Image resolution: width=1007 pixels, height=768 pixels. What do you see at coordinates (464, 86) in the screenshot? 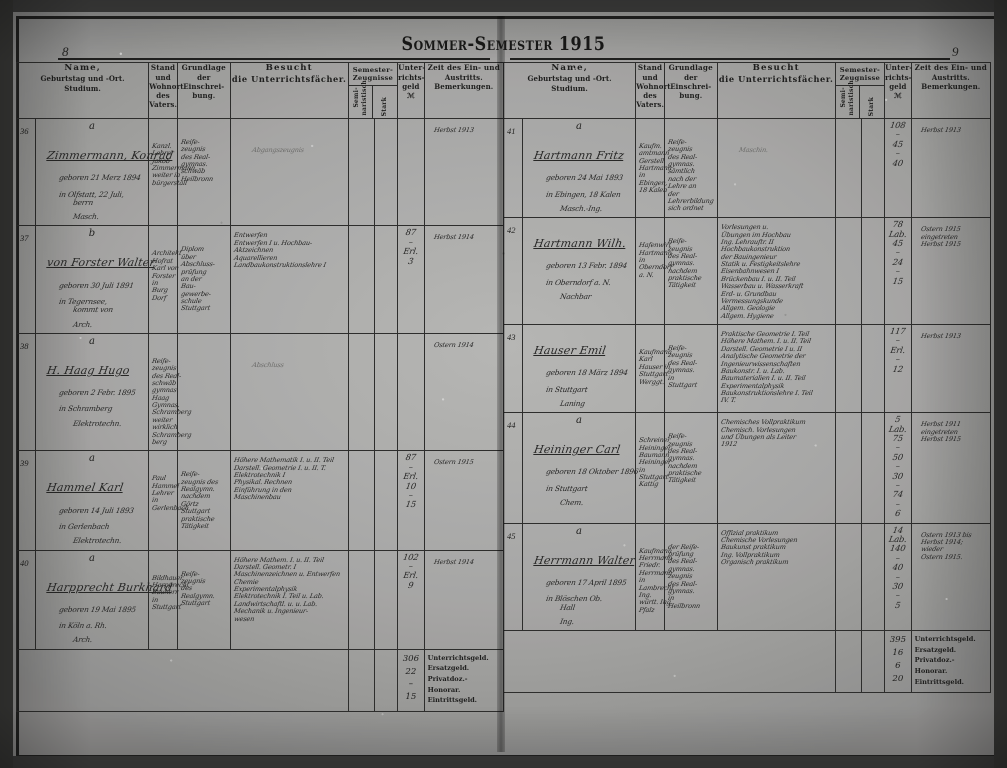
I see `col-header-remarks-l3: Bemerkungen.` at bounding box center [464, 86].